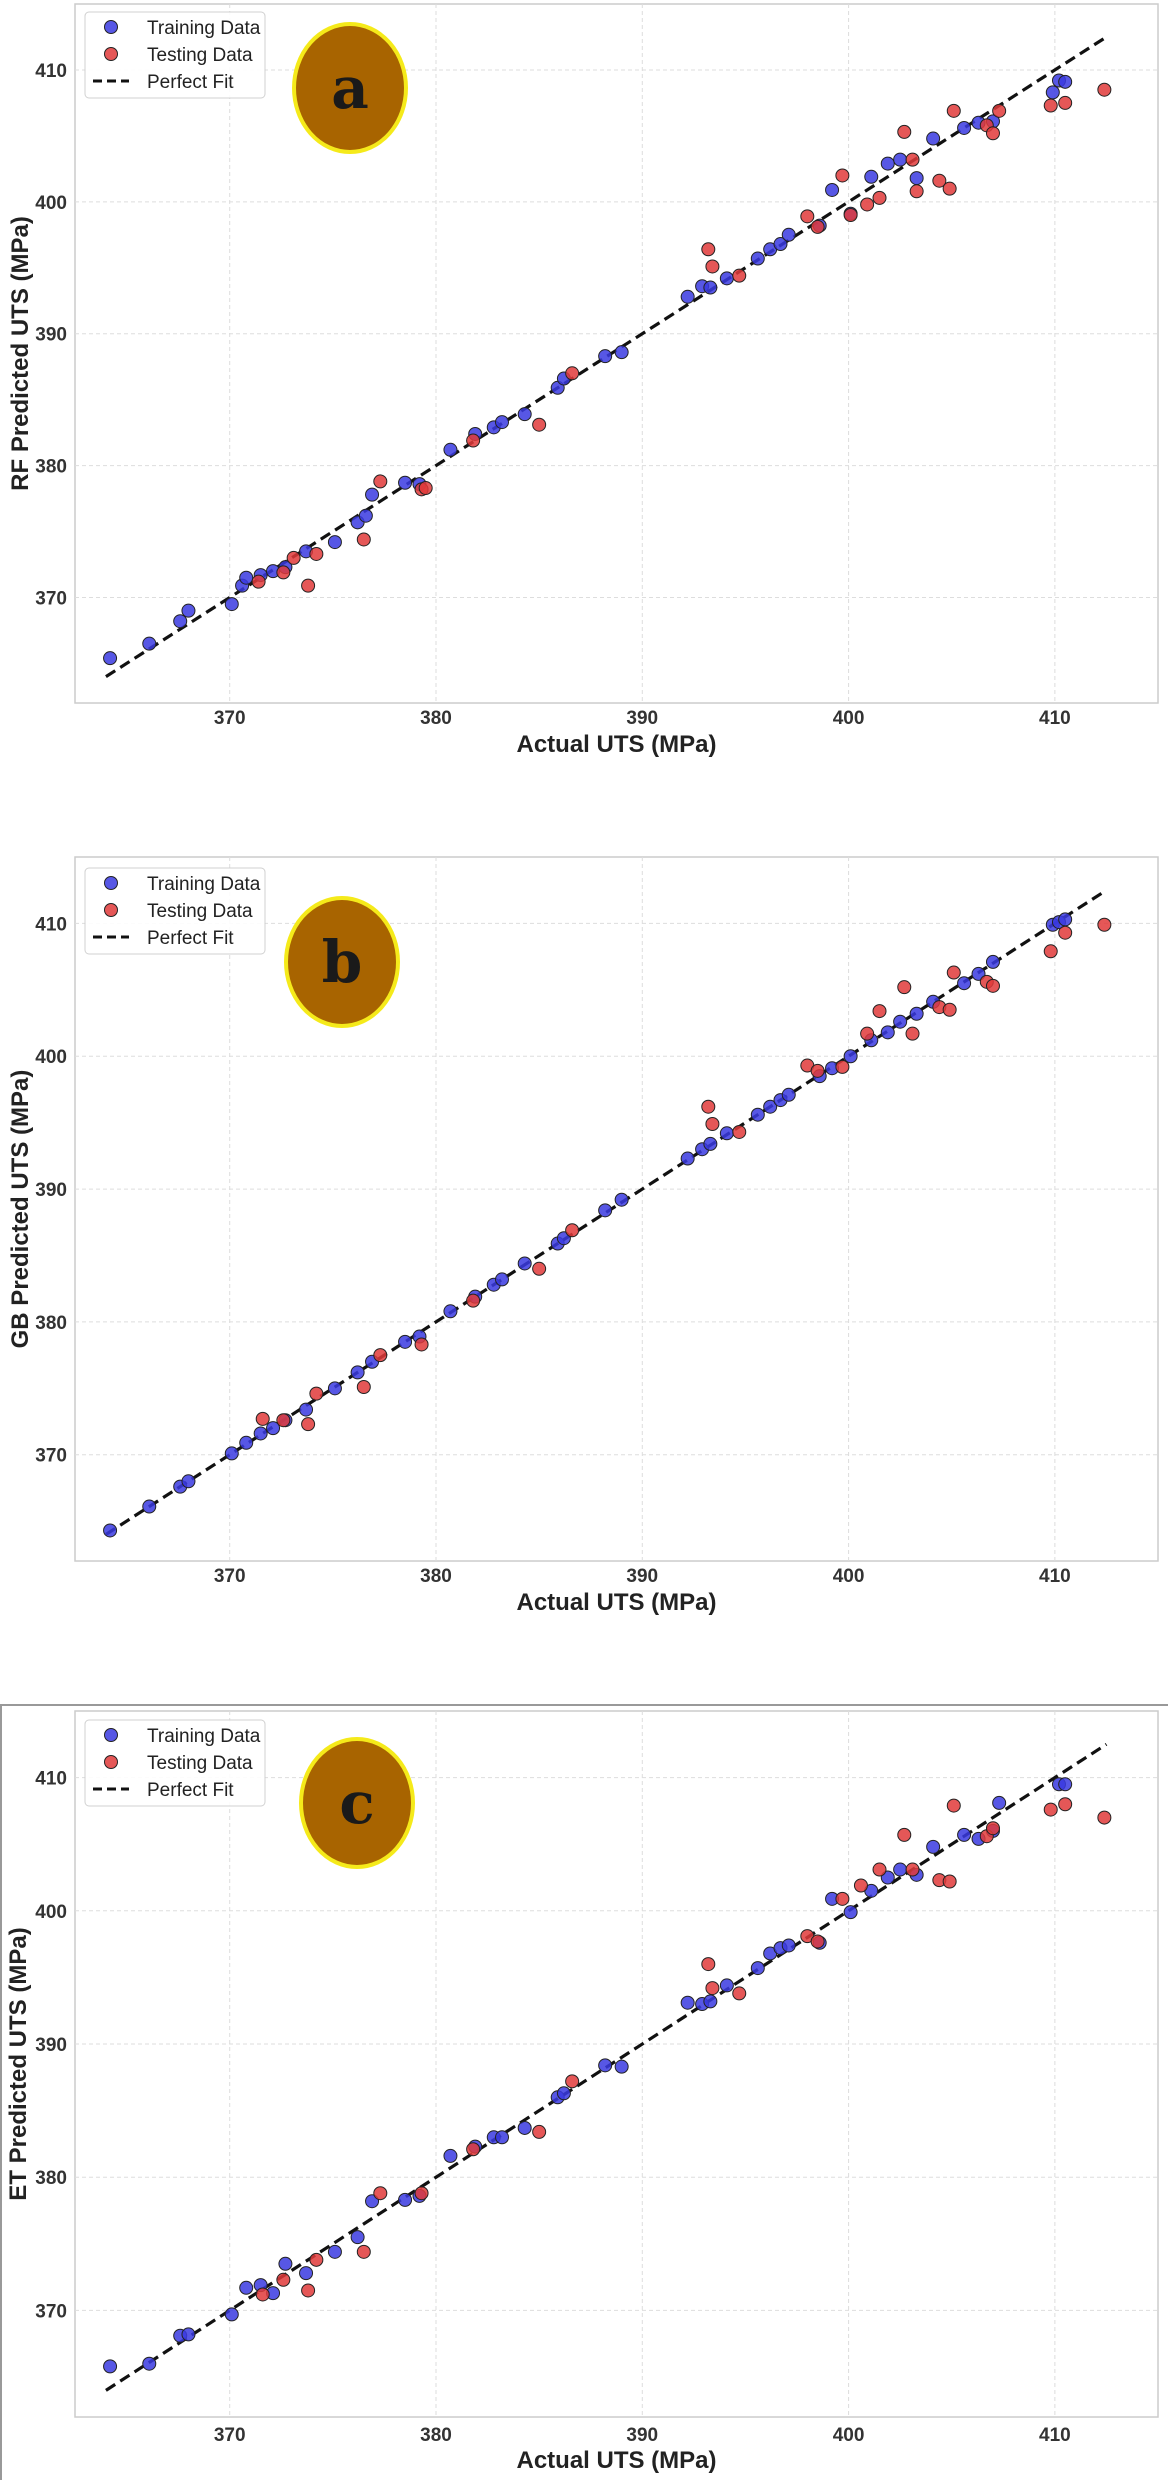 The height and width of the screenshot is (2480, 1168). Describe the element at coordinates (849, 1576) in the screenshot. I see `x-tick-label: 400` at that location.